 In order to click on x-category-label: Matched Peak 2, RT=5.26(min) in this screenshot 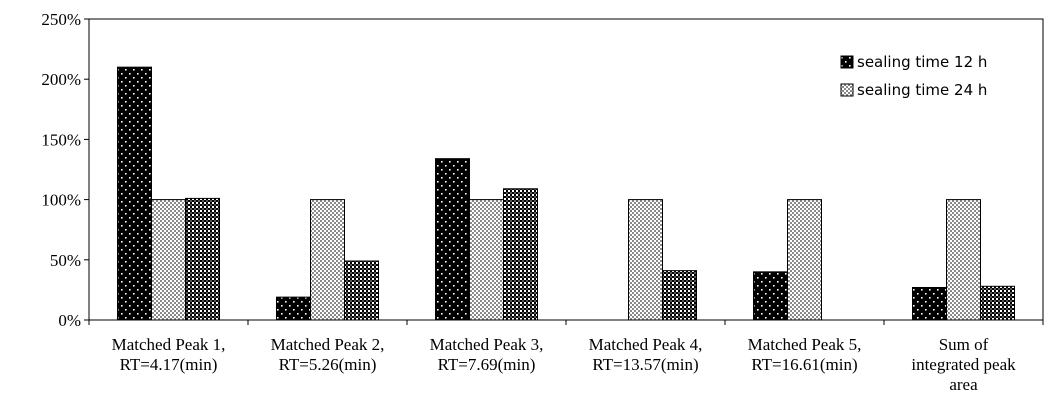, I will do `click(328, 354)`.